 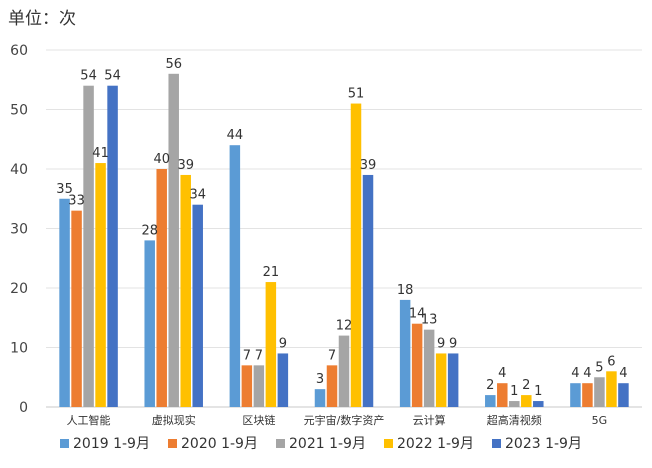 What do you see at coordinates (429, 320) in the screenshot?
I see `data-label: 13` at bounding box center [429, 320].